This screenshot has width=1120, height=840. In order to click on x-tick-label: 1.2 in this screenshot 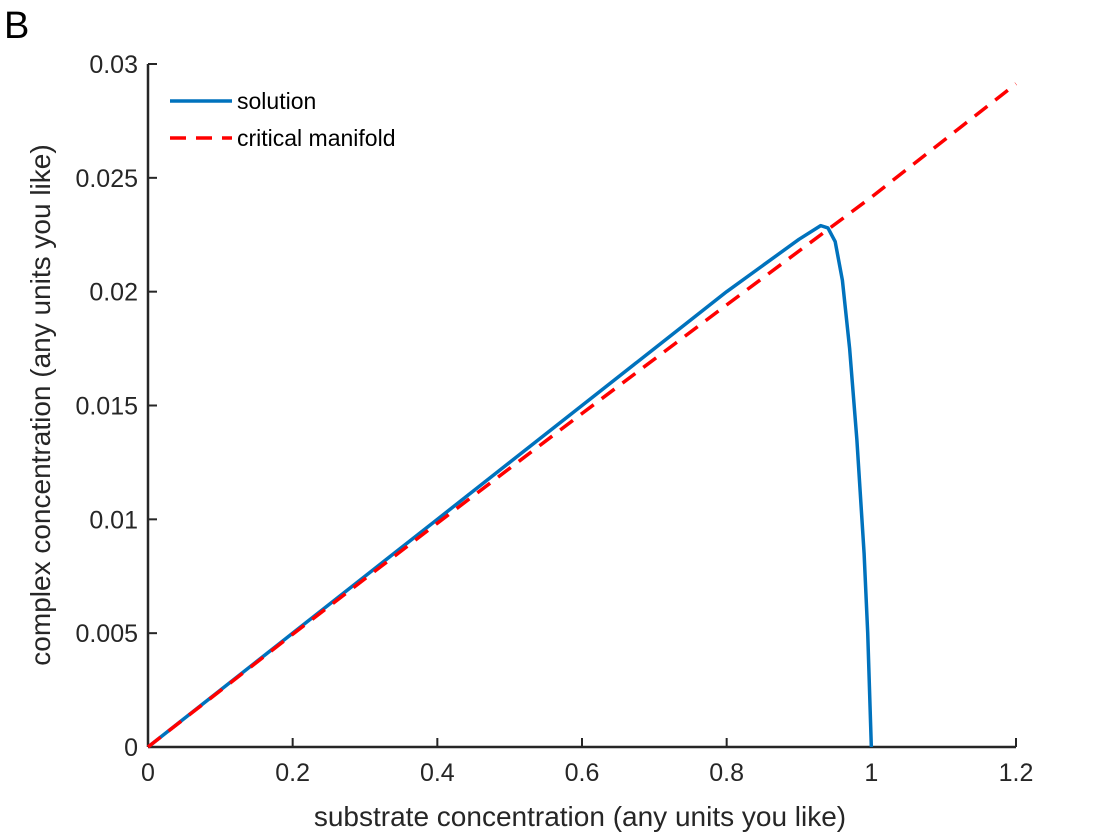, I will do `click(1016, 773)`.